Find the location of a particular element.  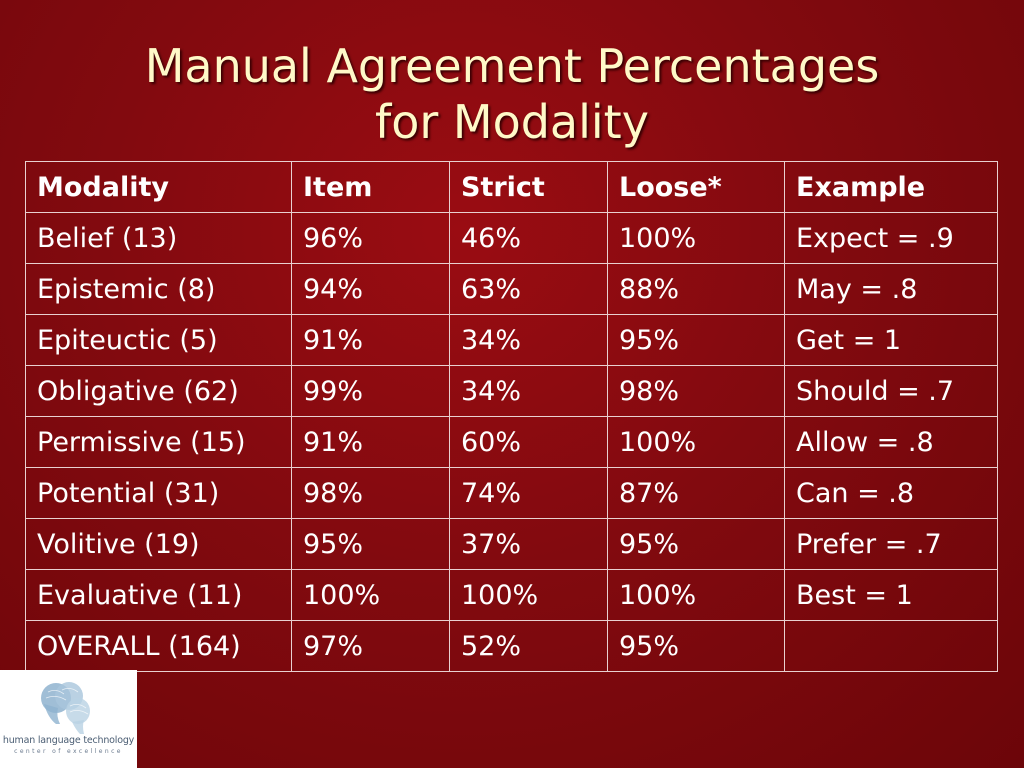

cell-loose: 88% is located at coordinates (696, 289).